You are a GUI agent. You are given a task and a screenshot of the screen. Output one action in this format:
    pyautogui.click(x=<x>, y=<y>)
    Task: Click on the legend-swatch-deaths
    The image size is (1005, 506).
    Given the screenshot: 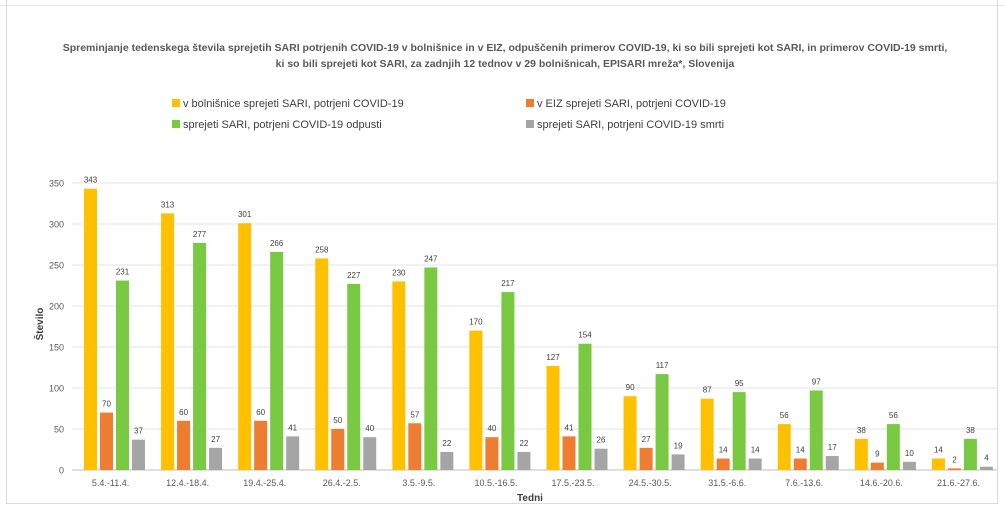 What is the action you would take?
    pyautogui.click(x=530, y=124)
    